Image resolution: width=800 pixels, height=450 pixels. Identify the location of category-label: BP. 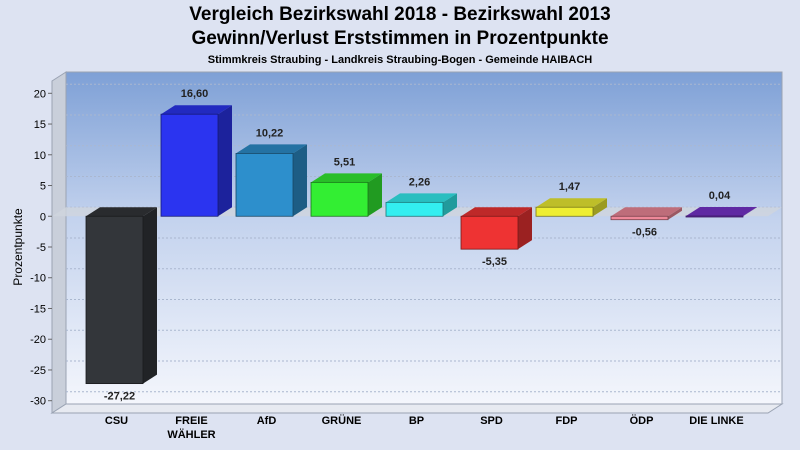
(416, 421).